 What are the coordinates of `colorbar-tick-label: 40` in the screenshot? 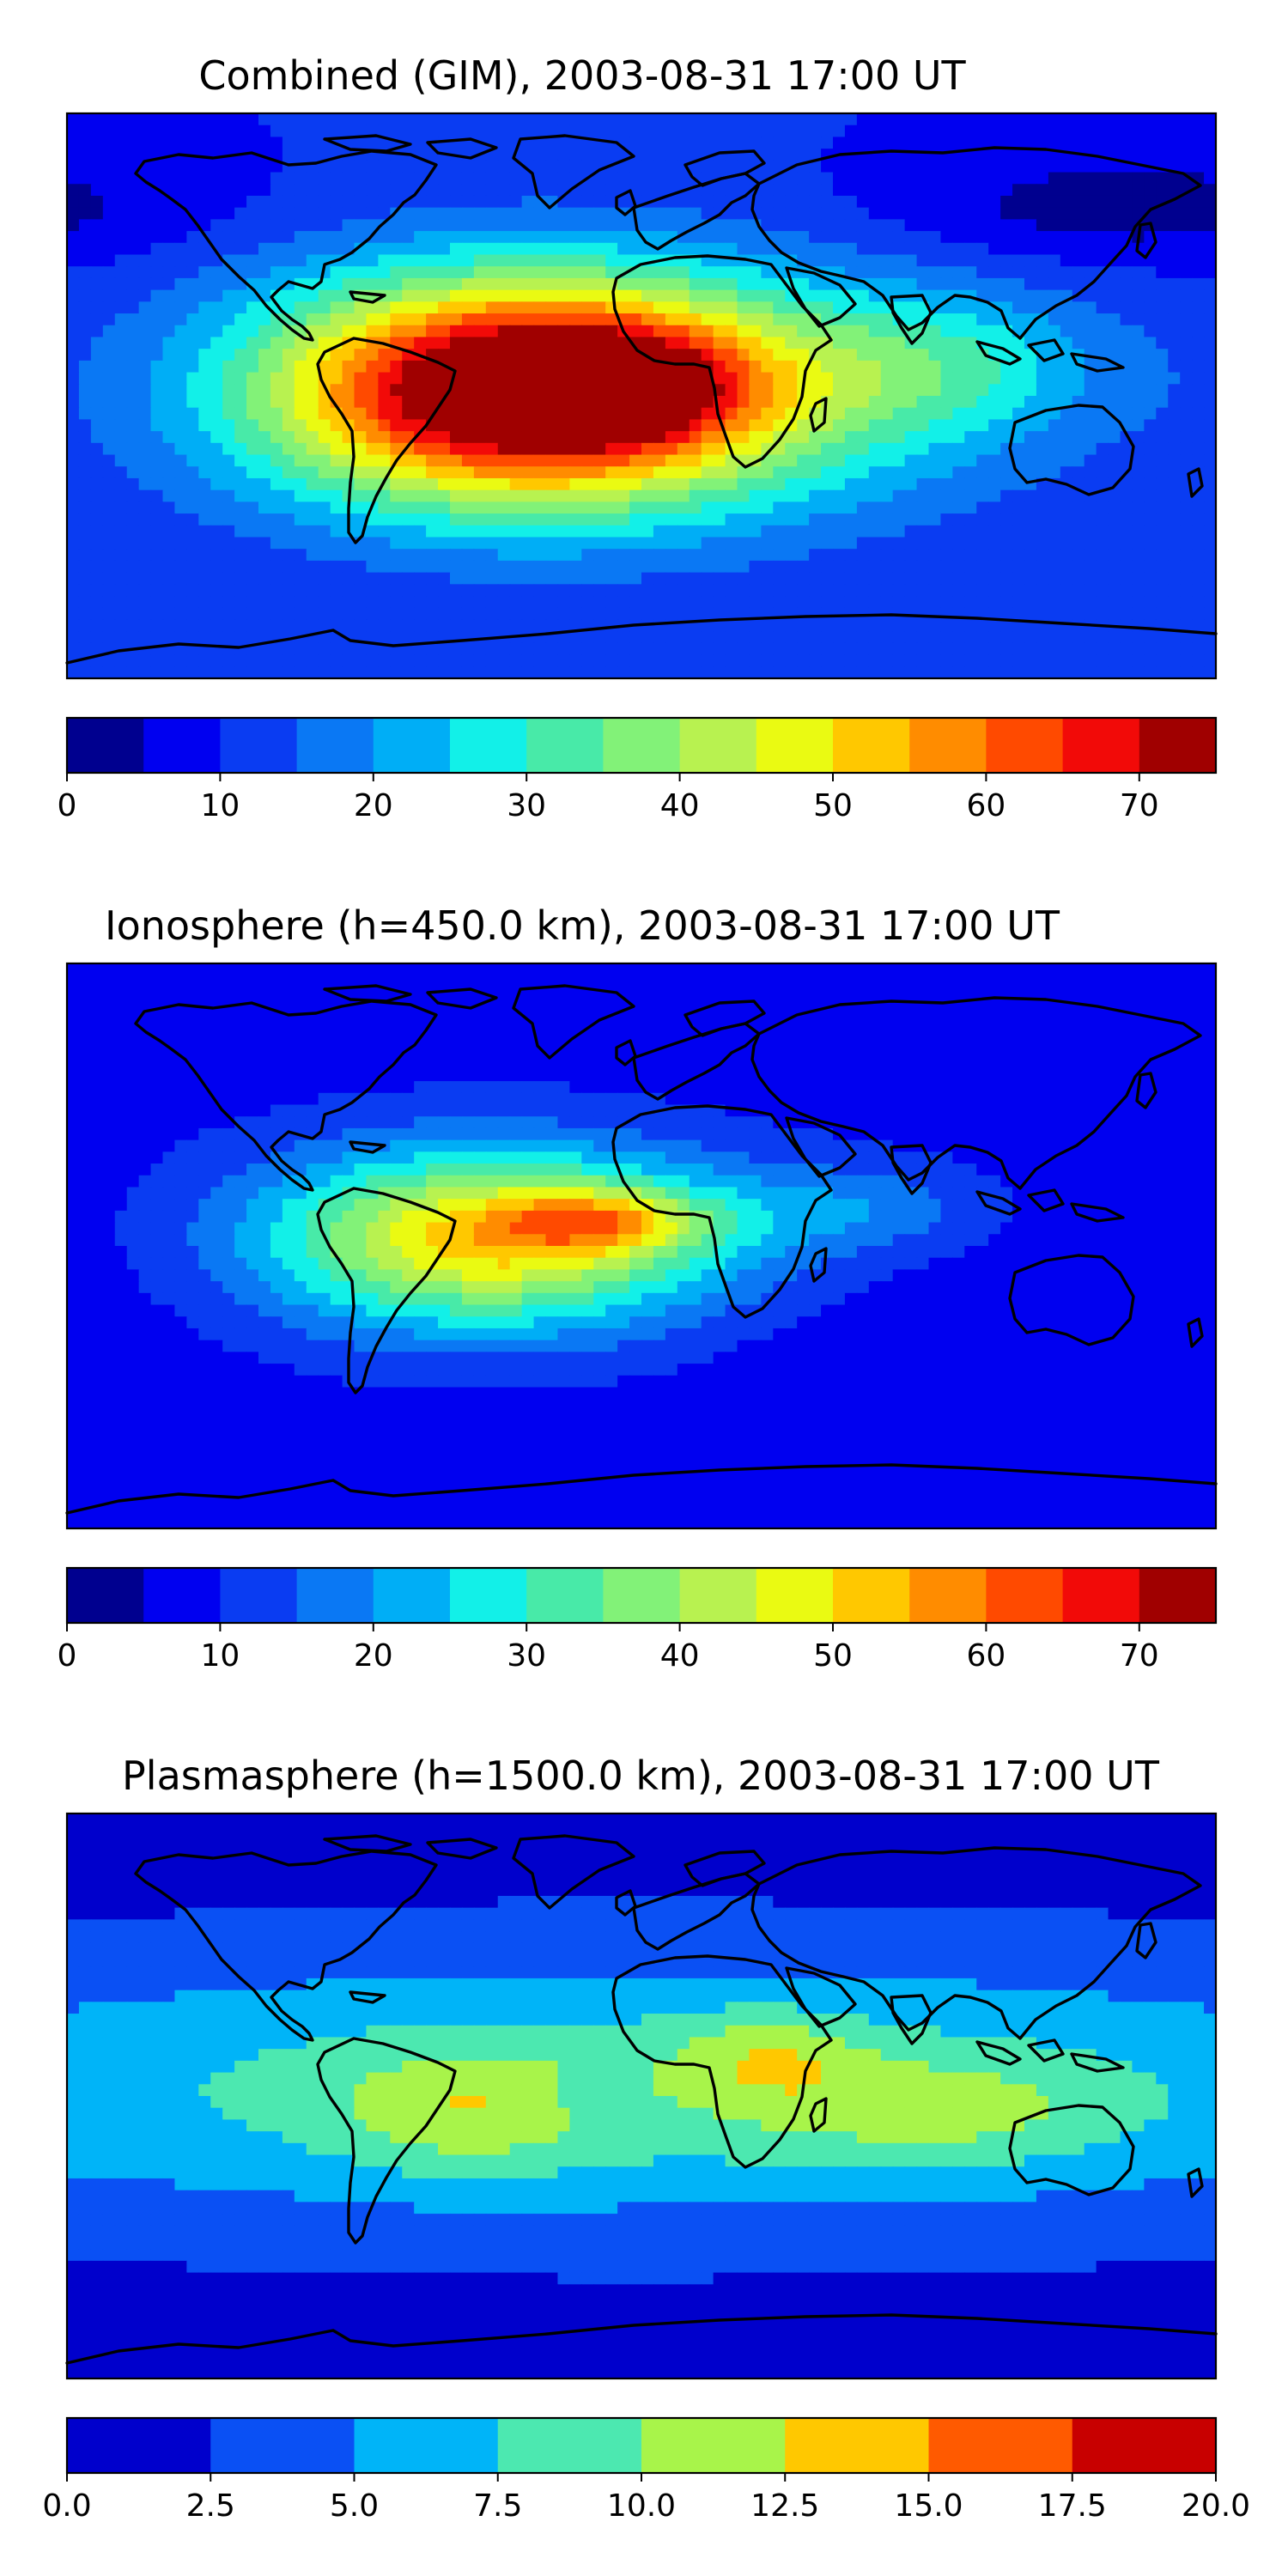 It's located at (680, 806).